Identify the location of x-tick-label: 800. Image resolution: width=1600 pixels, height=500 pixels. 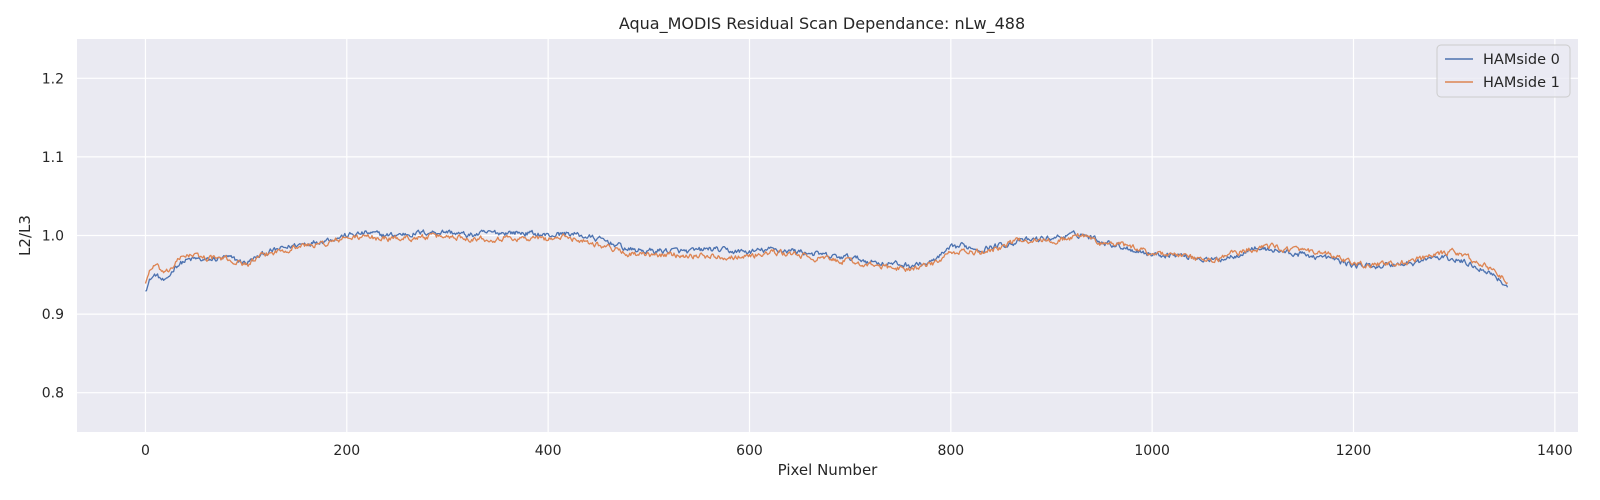
(950, 451).